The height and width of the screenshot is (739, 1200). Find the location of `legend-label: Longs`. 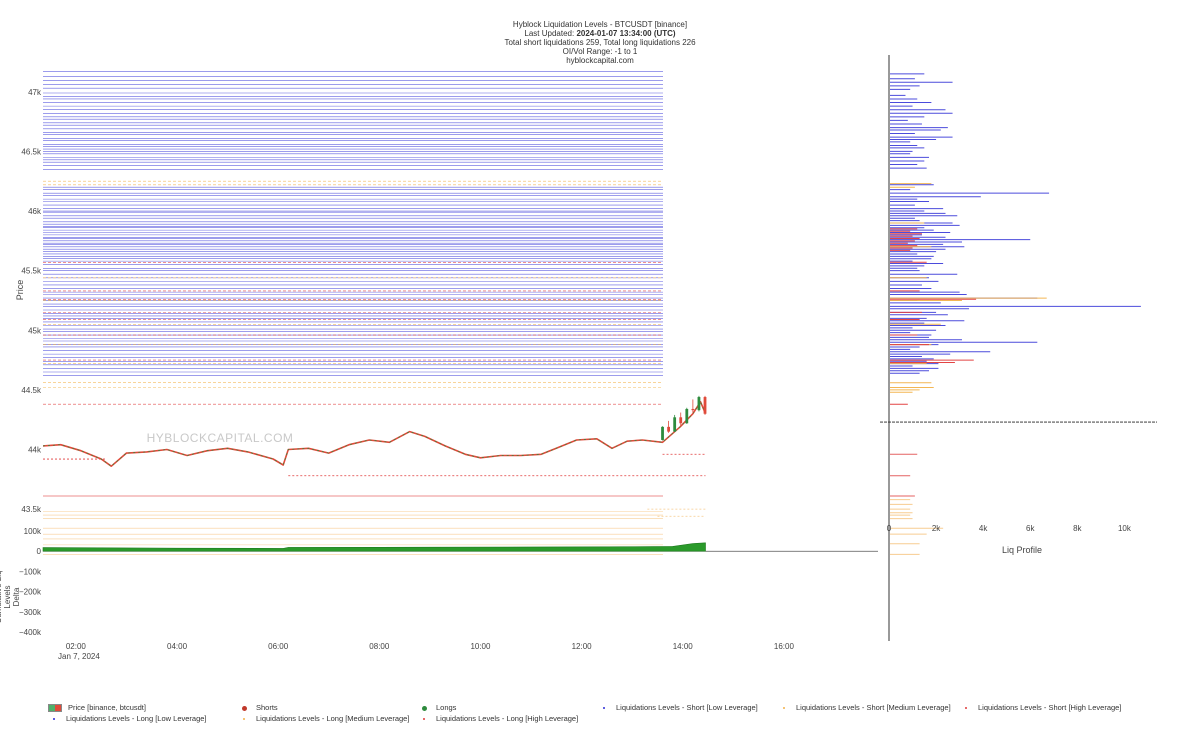

legend-label: Longs is located at coordinates (446, 707).